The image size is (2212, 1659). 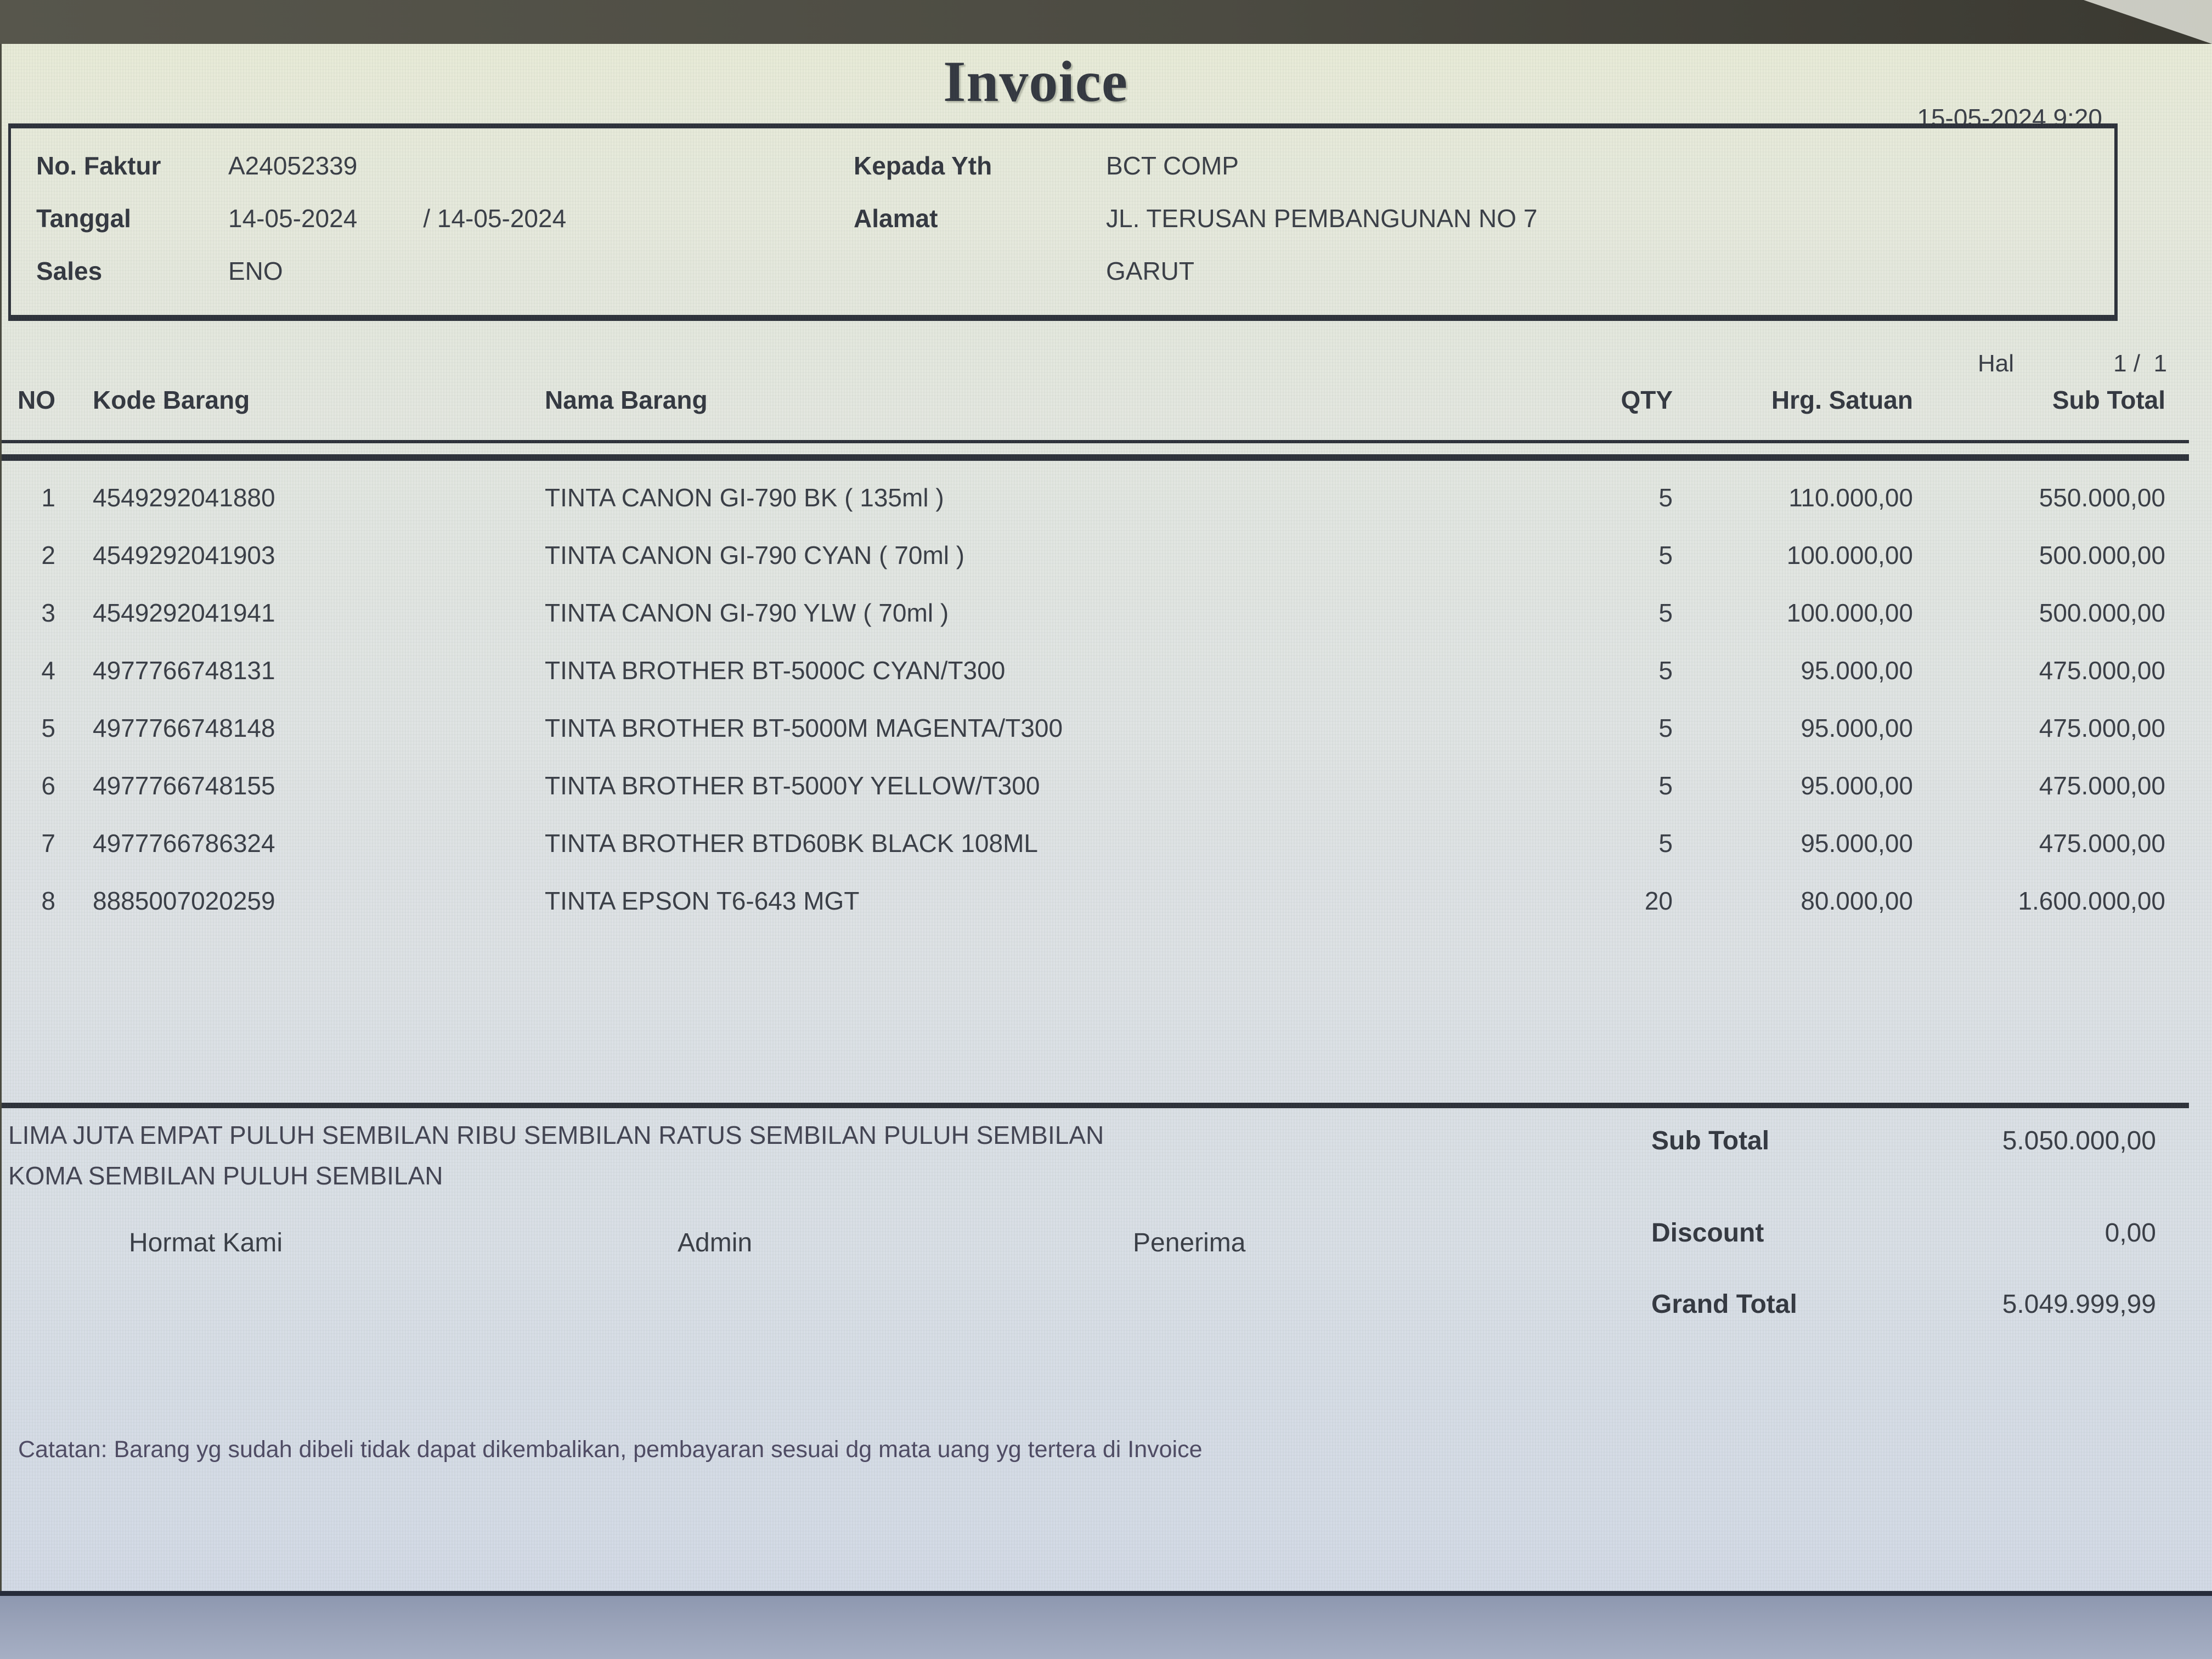 What do you see at coordinates (792, 843) in the screenshot?
I see `cell-nama: TINTA BROTHER BTD60BK BLACK 108ML` at bounding box center [792, 843].